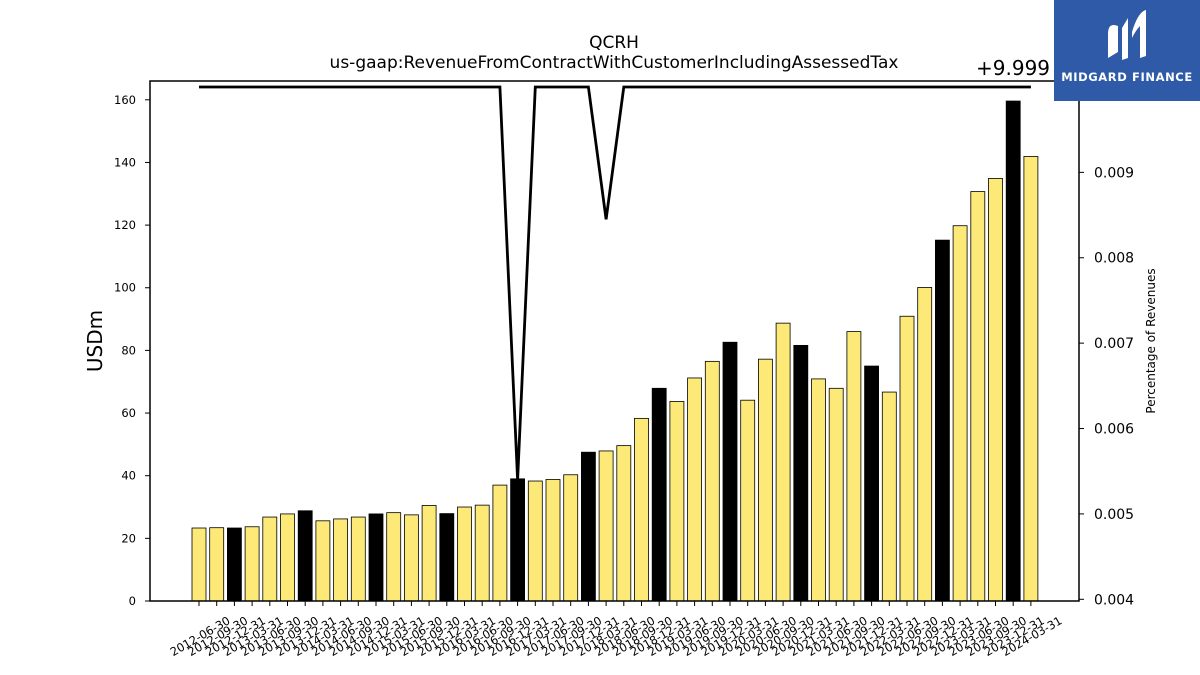 The image size is (1200, 675). I want to click on y-tick-label: 20, so click(128, 538).